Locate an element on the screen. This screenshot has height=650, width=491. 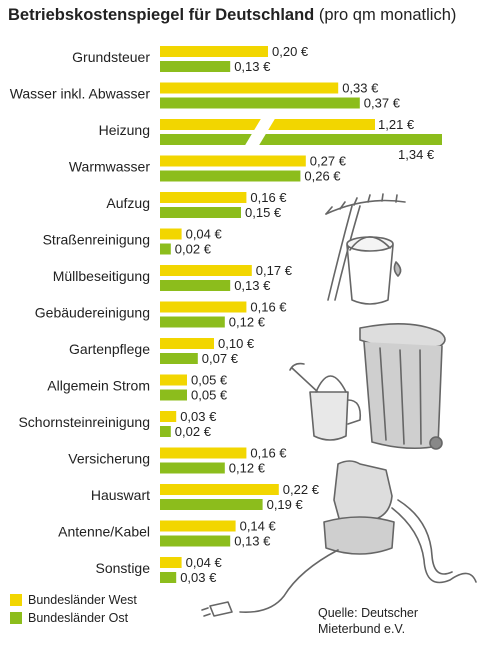
category-label-antenne-kabel: Antenne/Kabel is located at coordinates (104, 532).